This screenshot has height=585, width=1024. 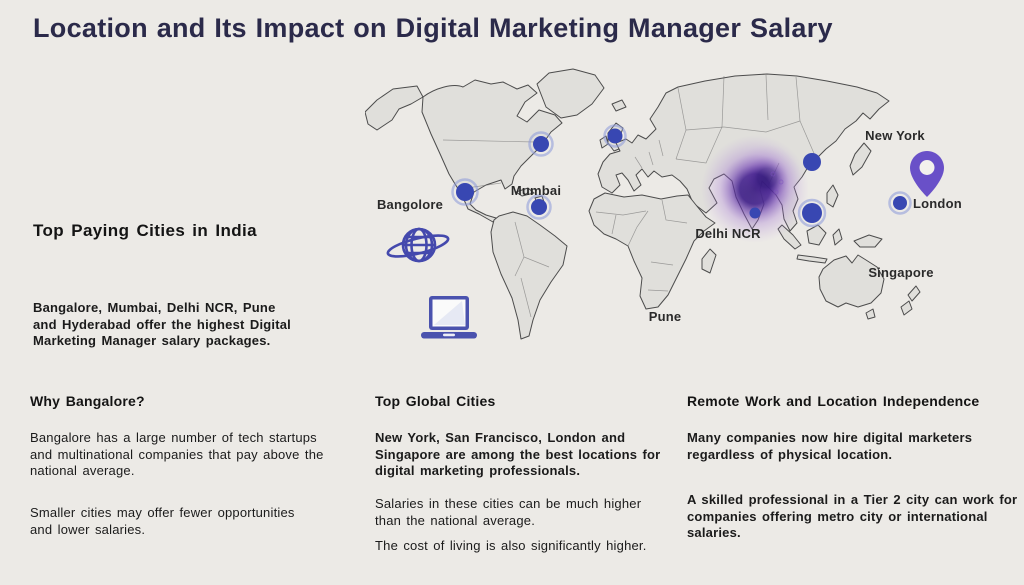 What do you see at coordinates (937, 203) in the screenshot?
I see `map-label-london: London` at bounding box center [937, 203].